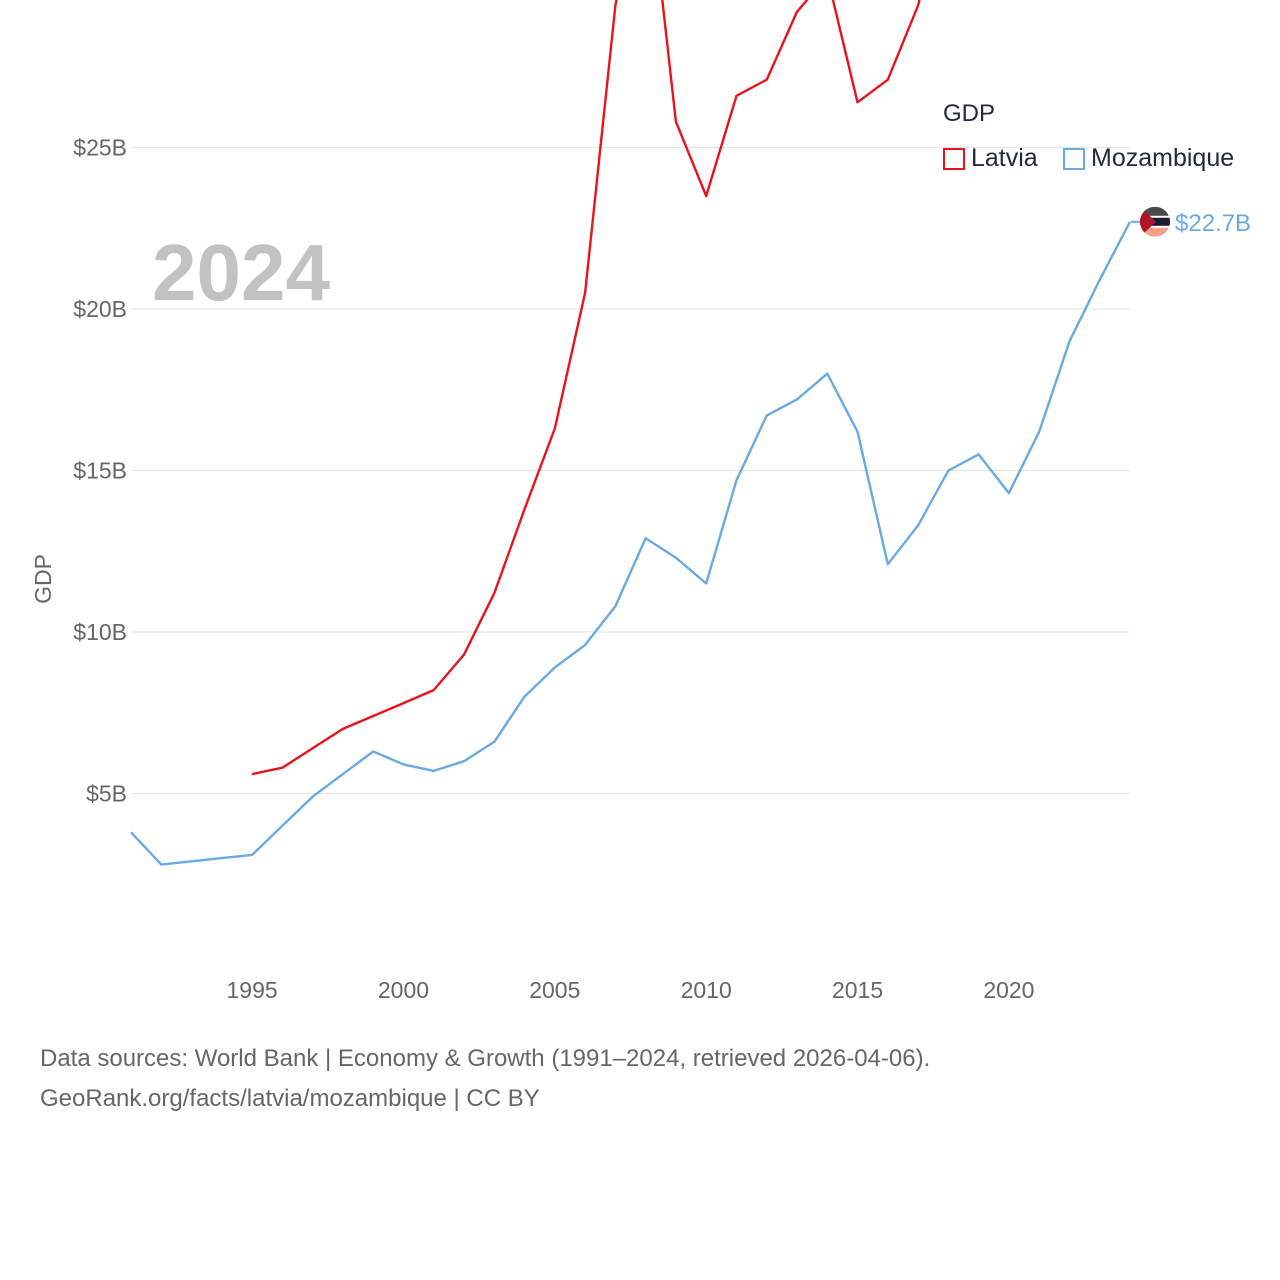 The height and width of the screenshot is (1280, 1280). Describe the element at coordinates (100, 309) in the screenshot. I see `y-tick-label: $20B` at that location.